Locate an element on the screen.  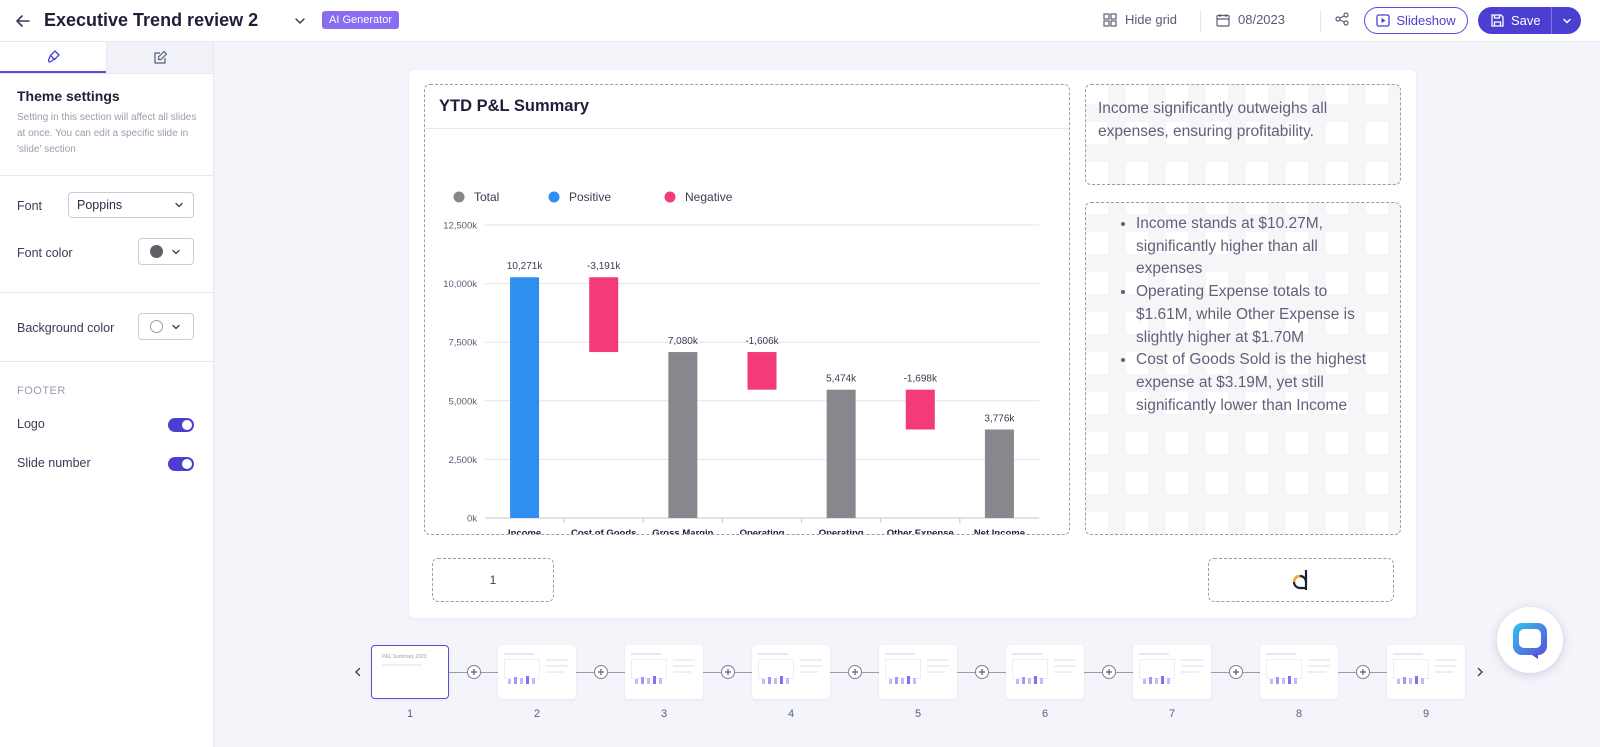
chevron-left-icon is located at coordinates (358, 672).